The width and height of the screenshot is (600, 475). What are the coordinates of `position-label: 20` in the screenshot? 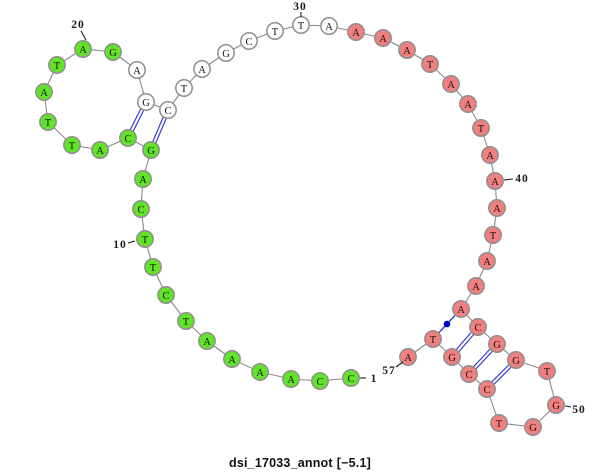 It's located at (78, 25).